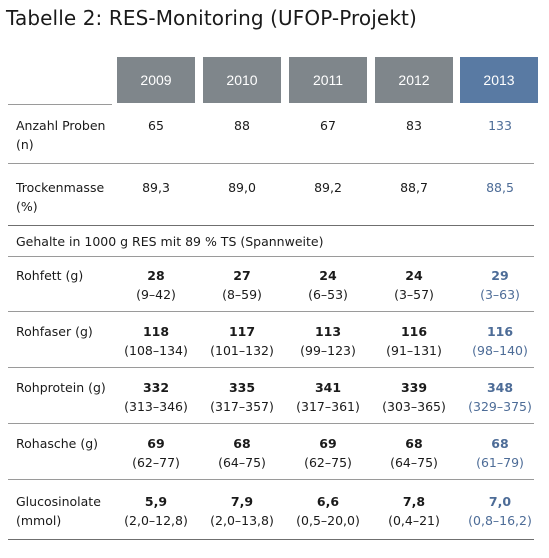 The width and height of the screenshot is (549, 558). What do you see at coordinates (57, 443) in the screenshot?
I see `row-label-rohasche: Rohasche (g)` at bounding box center [57, 443].